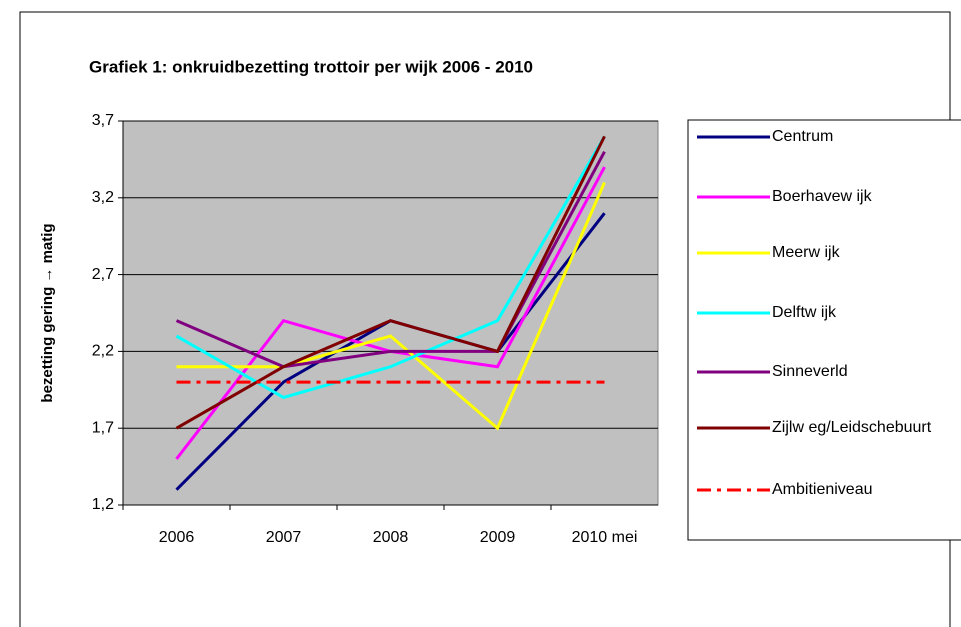  Describe the element at coordinates (103, 274) in the screenshot. I see `y-tick-label: 2,7` at that location.